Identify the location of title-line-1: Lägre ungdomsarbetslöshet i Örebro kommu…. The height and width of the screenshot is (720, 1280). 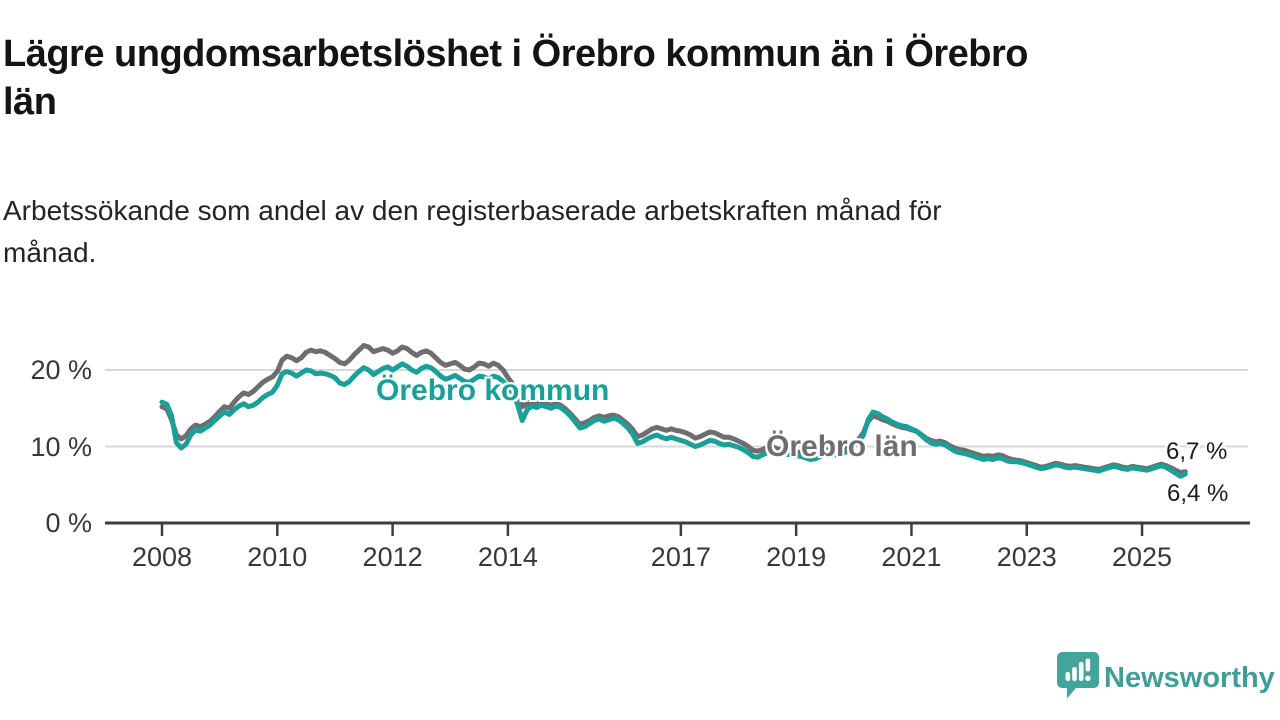
(516, 54).